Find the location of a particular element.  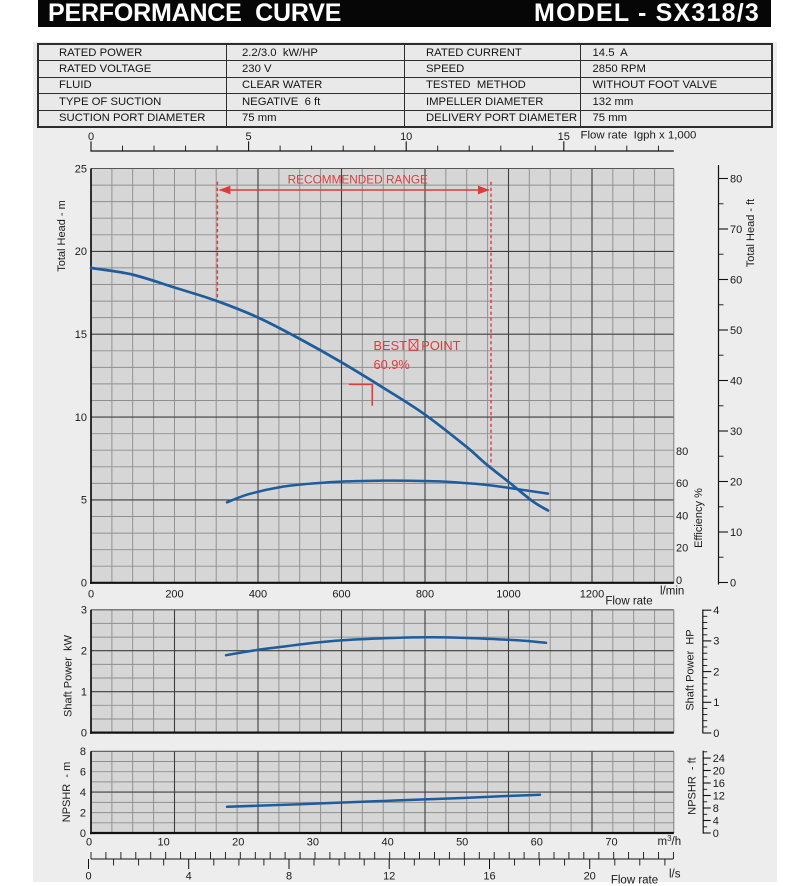

svg-text: BEST is located at coordinates (391, 345).